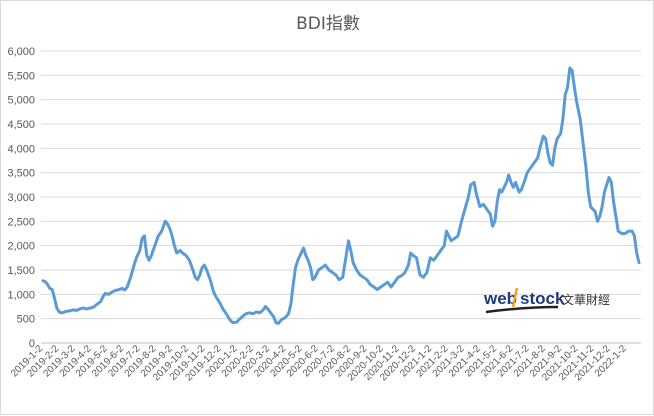 The width and height of the screenshot is (654, 416). Describe the element at coordinates (21, 76) in the screenshot. I see `y-tick-label: 5,500` at that location.